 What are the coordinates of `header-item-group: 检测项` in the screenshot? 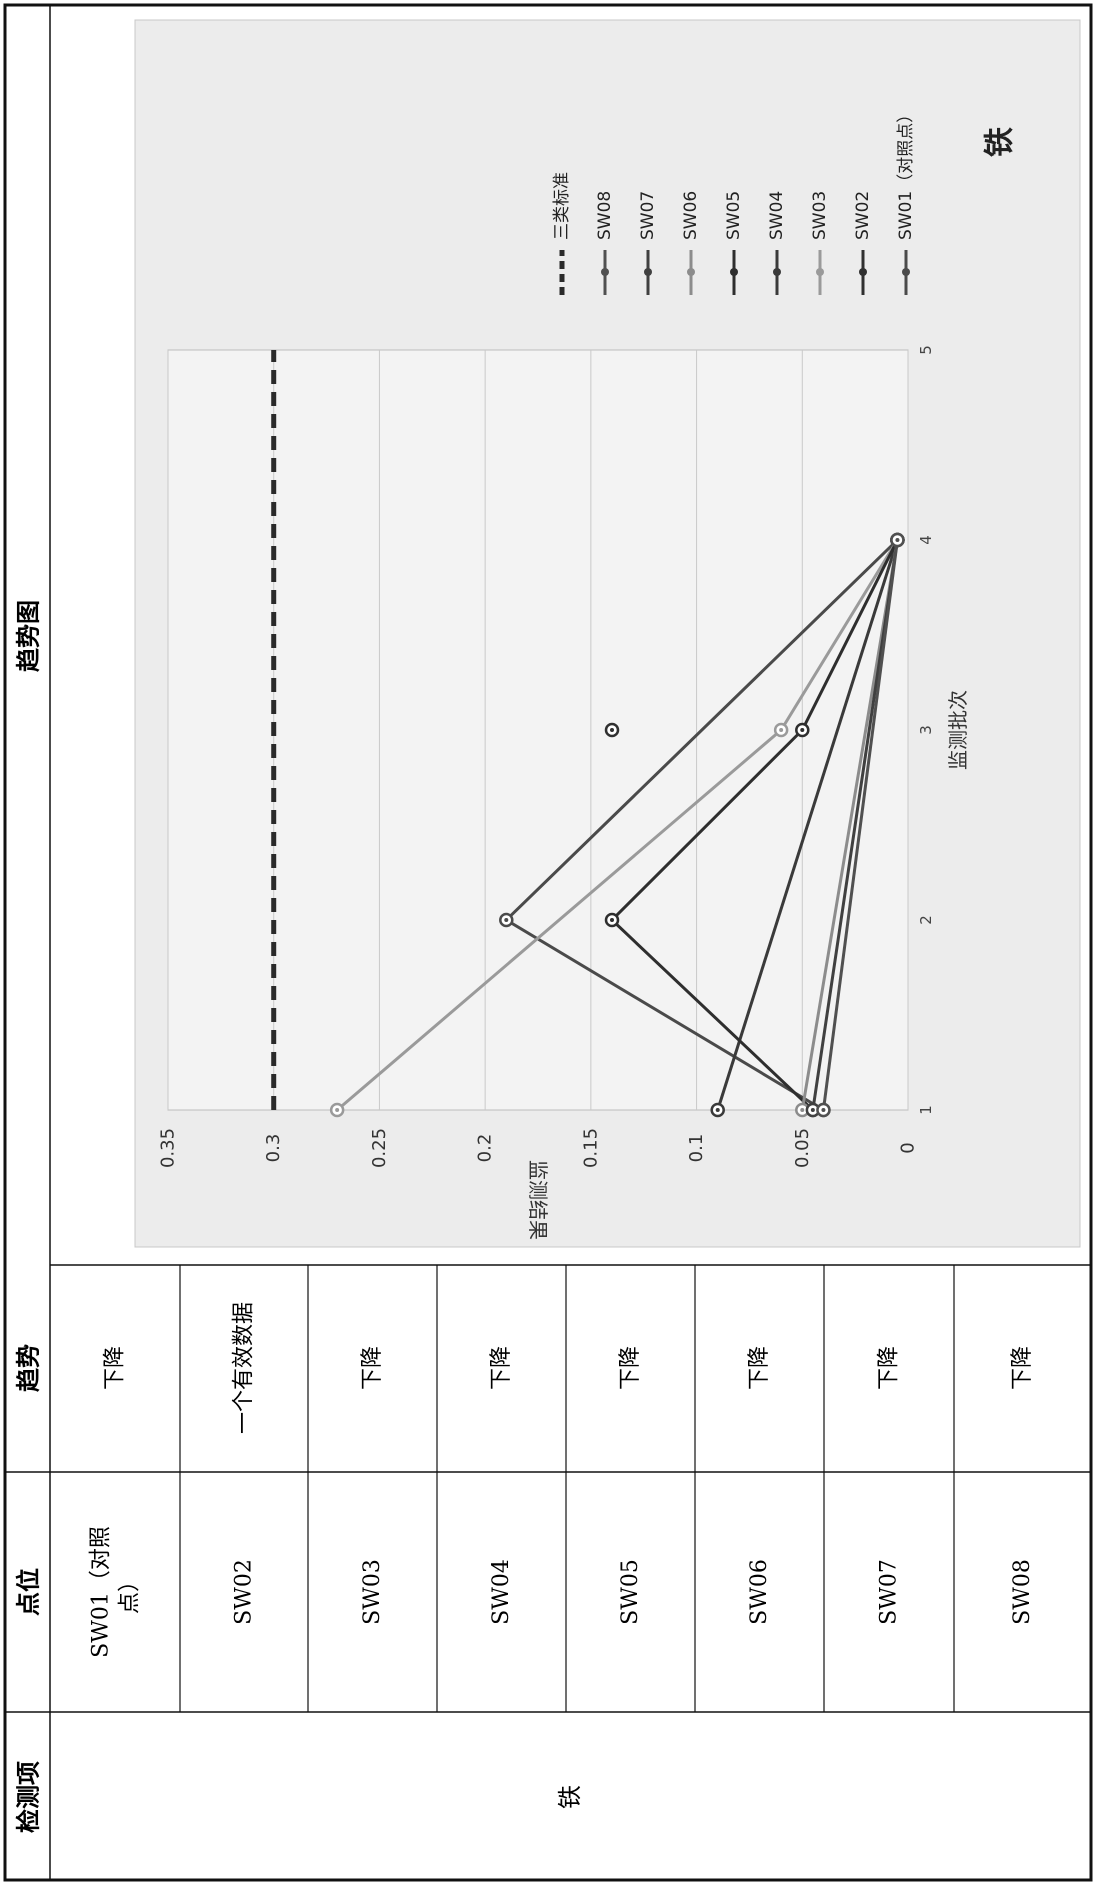 It's located at (28, 1797).